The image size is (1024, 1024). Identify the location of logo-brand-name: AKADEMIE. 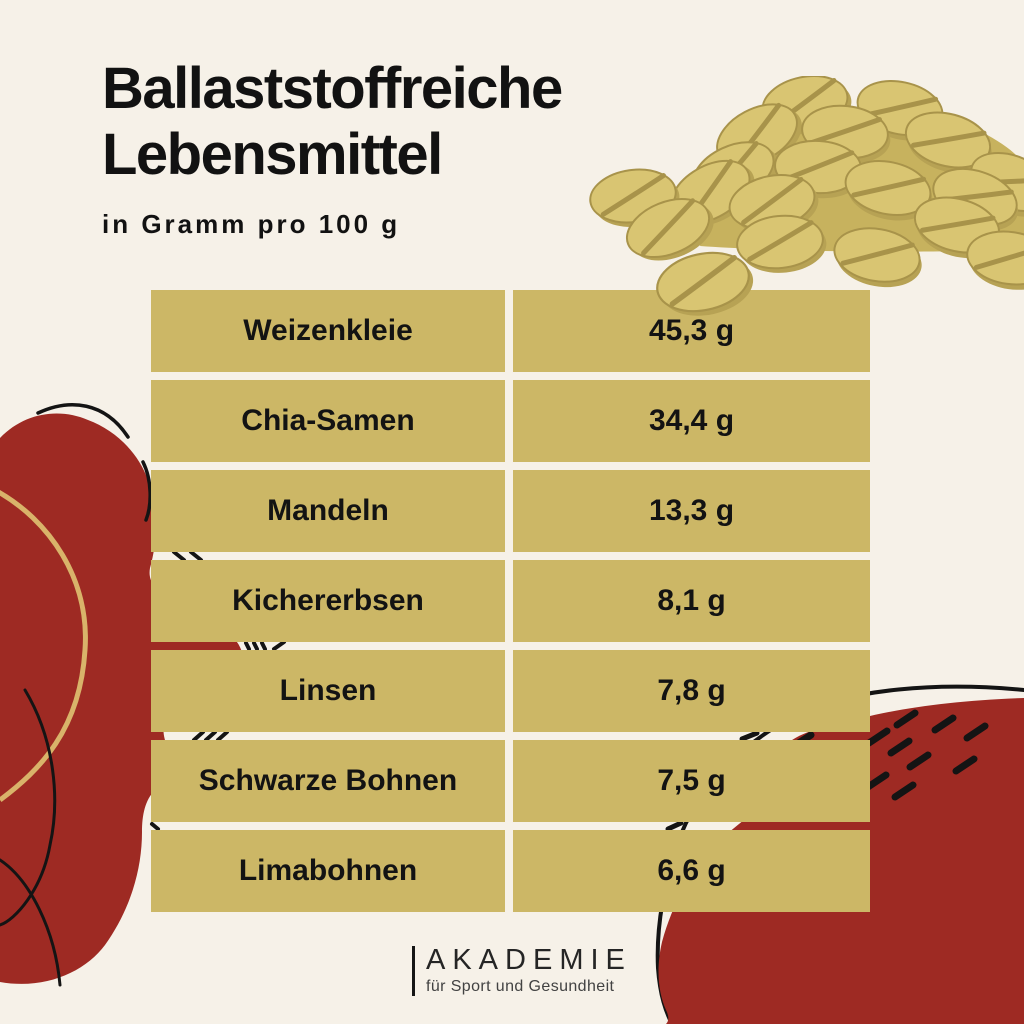
(529, 960).